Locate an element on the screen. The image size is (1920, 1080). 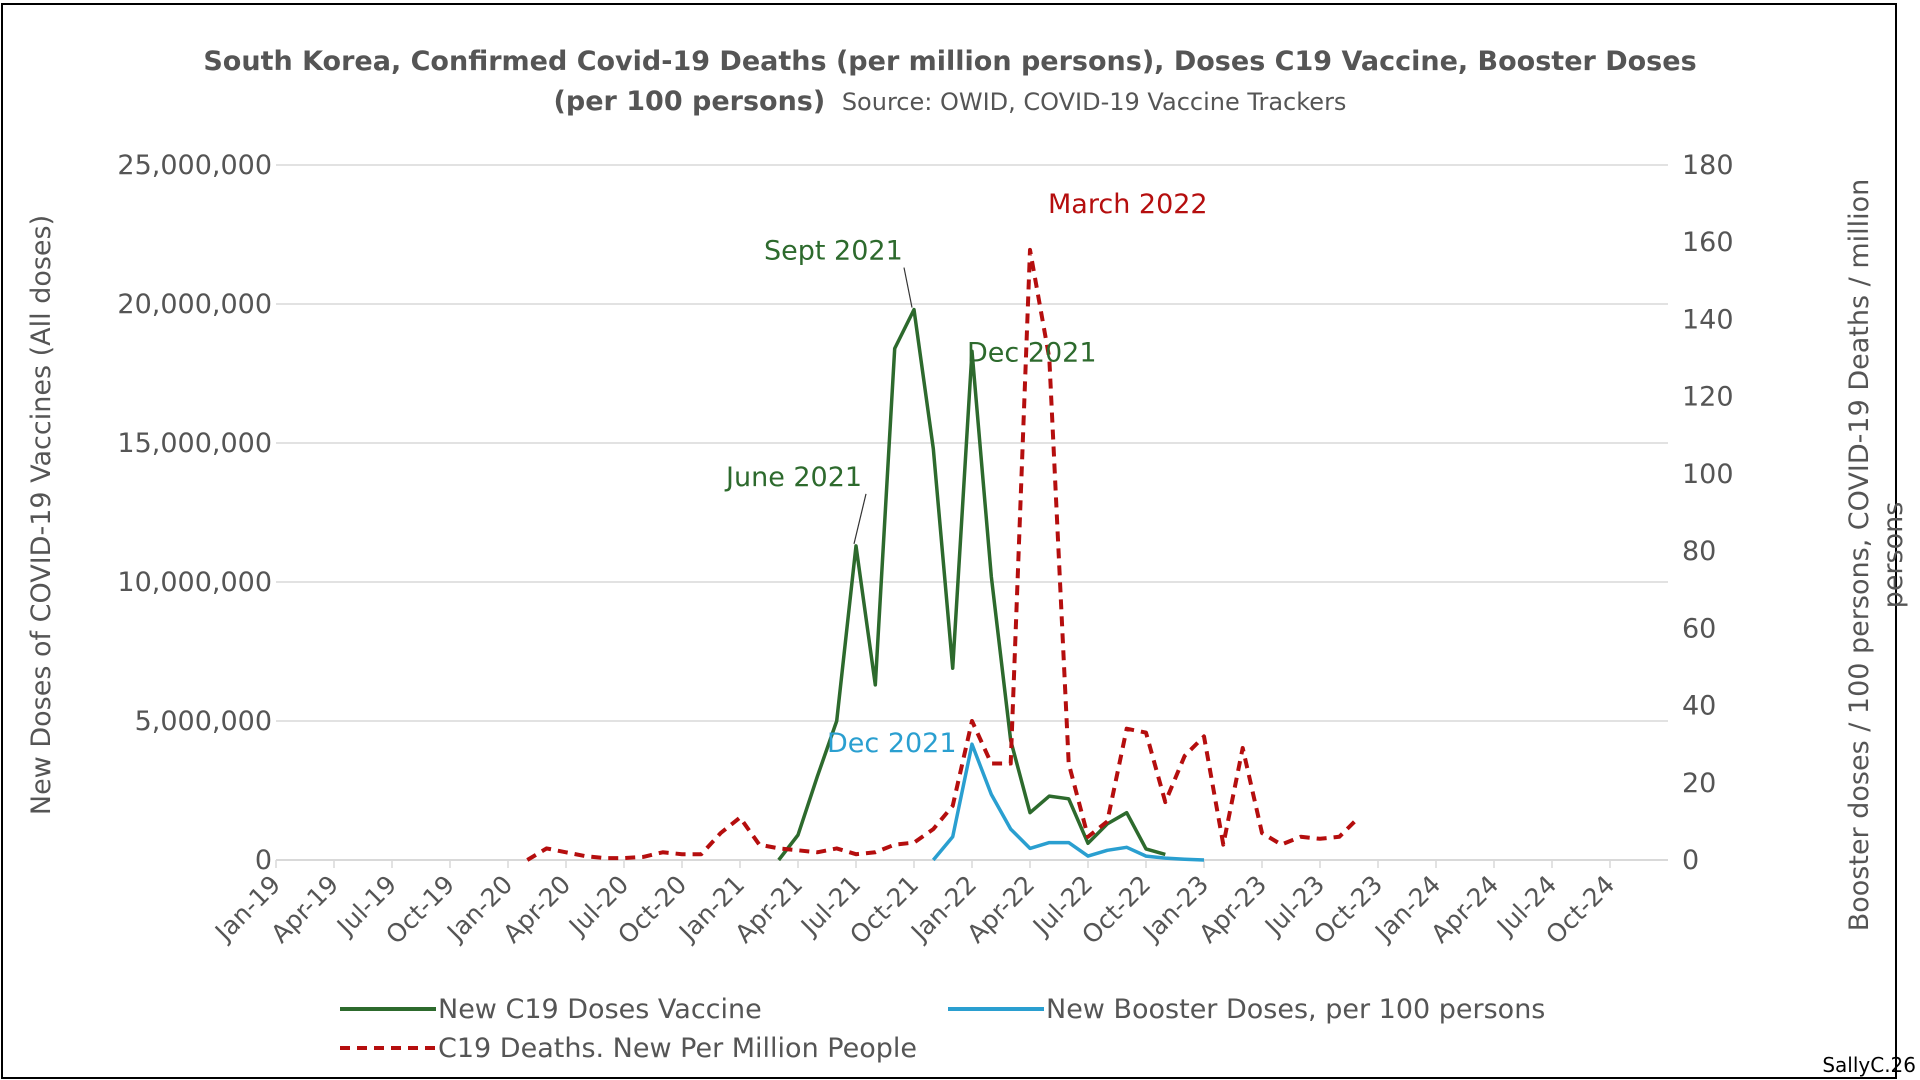
annotation-label: March 2022 is located at coordinates (1128, 204).